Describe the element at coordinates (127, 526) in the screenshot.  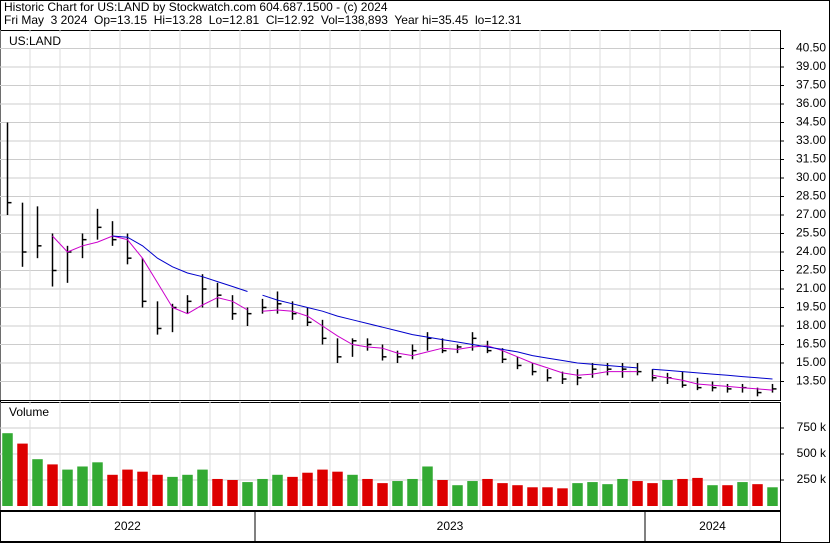
I see `year-label: 2022` at that location.